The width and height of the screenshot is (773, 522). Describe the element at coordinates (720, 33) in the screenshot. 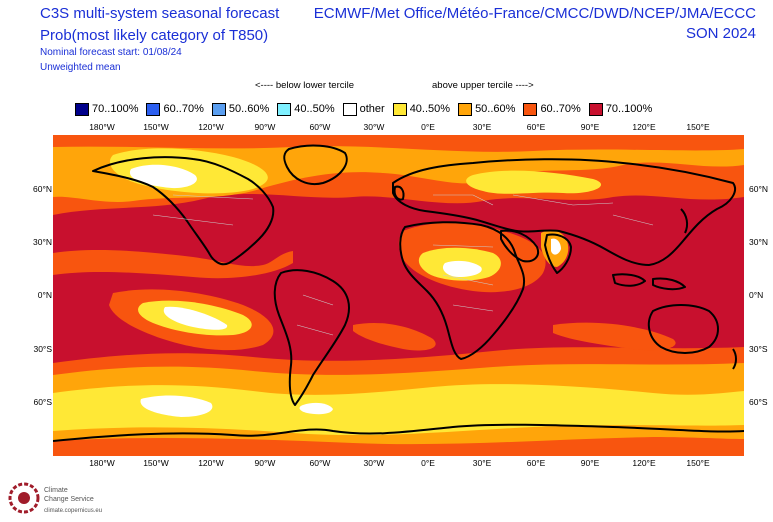

I see `season-label: SON 2024` at that location.